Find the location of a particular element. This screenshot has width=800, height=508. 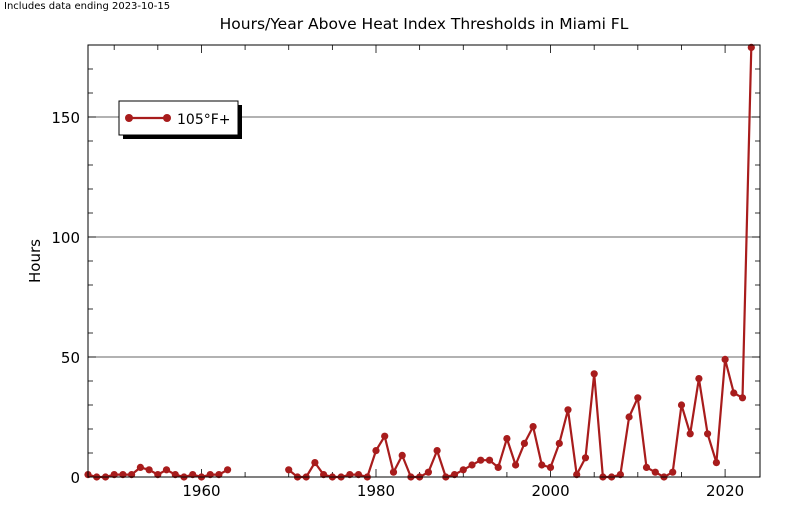

legend-marker-right is located at coordinates (167, 118).